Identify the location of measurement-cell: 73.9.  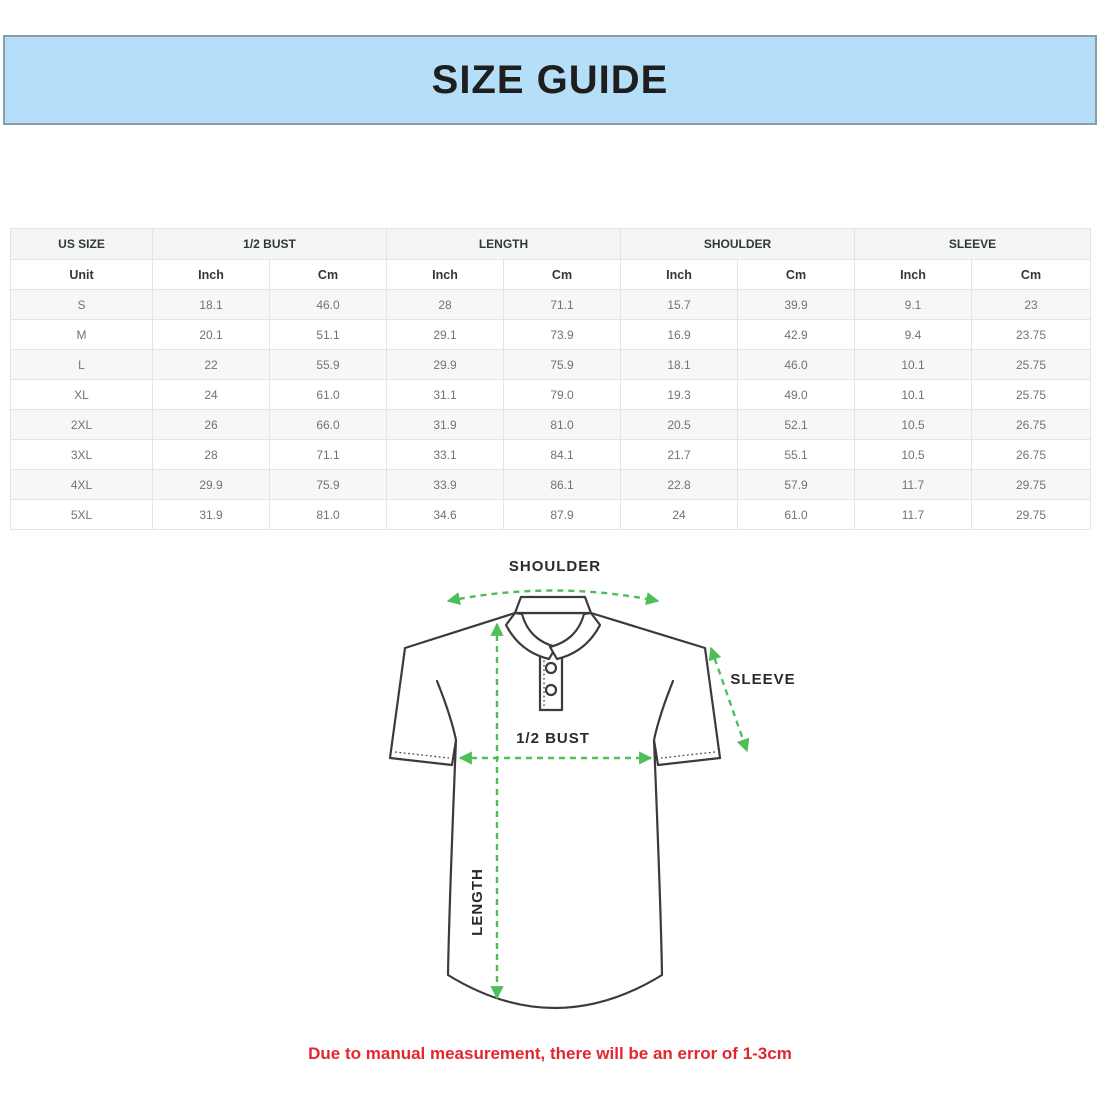
(562, 334).